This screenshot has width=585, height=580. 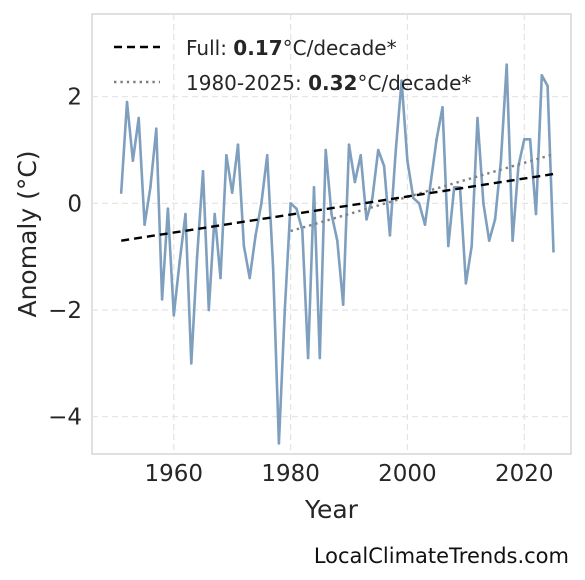 I want to click on legend-recent-prefix: 1980-2025:, so click(x=247, y=83).